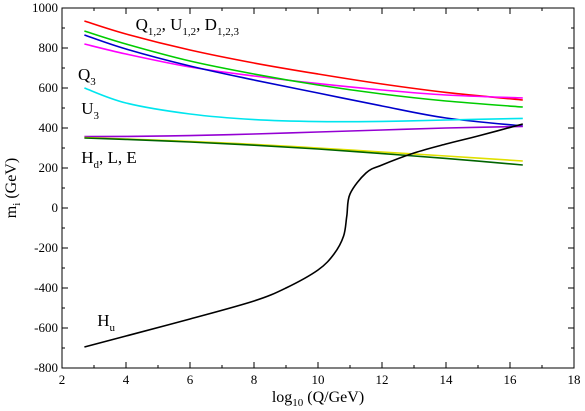 The width and height of the screenshot is (585, 411). What do you see at coordinates (90, 110) in the screenshot?
I see `annotation-u3: U3` at bounding box center [90, 110].